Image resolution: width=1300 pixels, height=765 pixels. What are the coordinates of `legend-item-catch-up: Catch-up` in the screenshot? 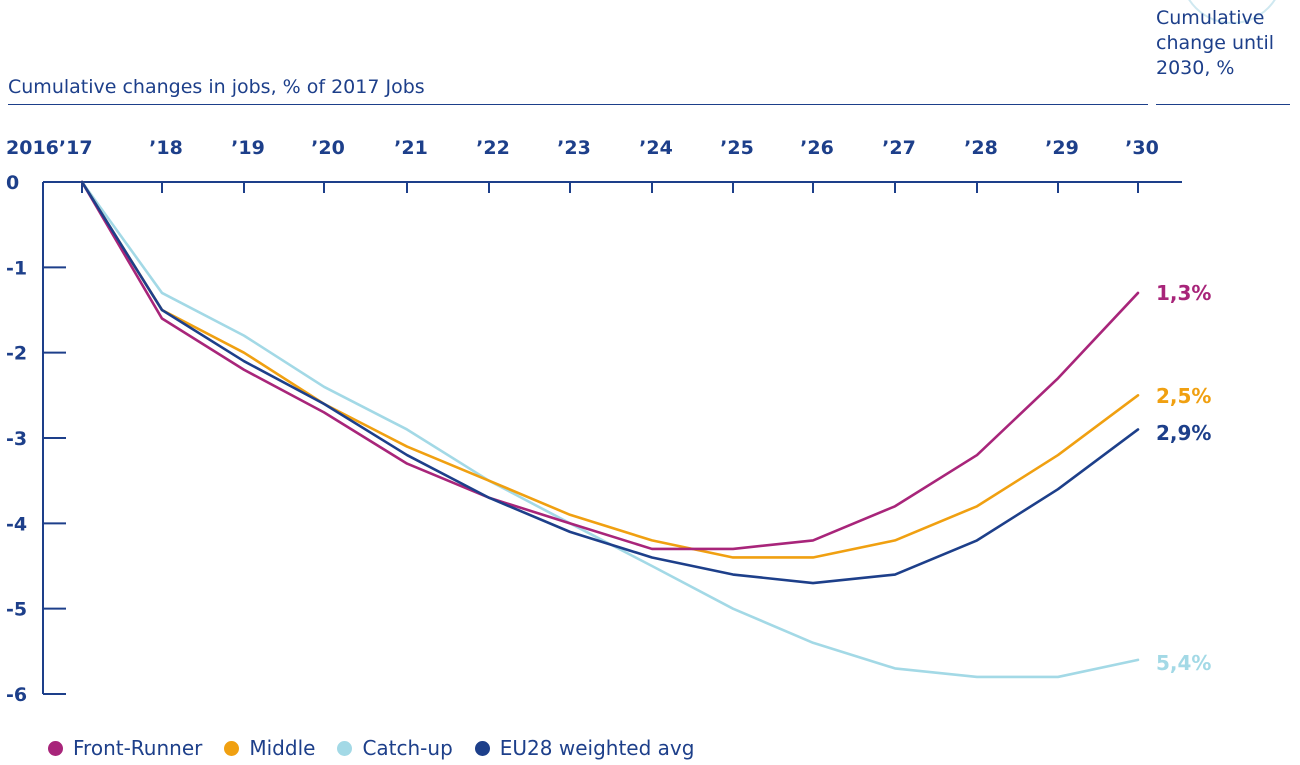 It's located at (395, 748).